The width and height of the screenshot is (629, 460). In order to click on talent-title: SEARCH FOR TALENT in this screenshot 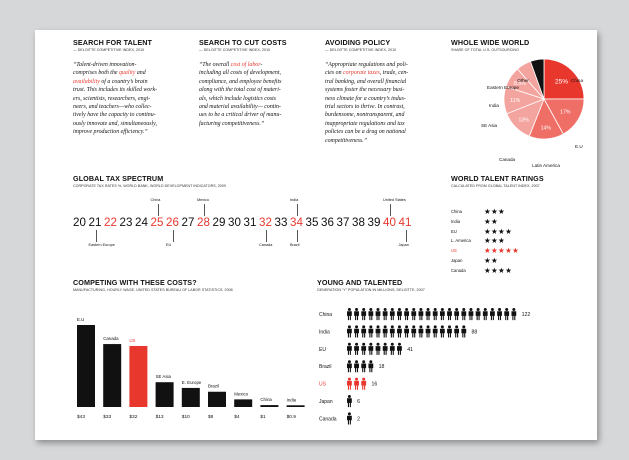, I will do `click(113, 42)`.